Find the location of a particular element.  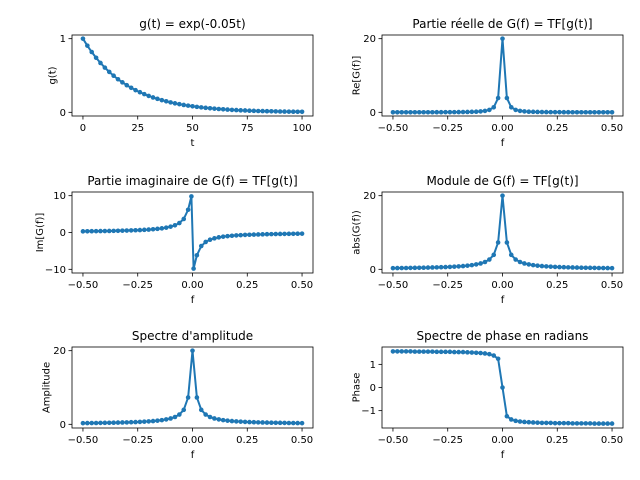

series-line is located at coordinates (192, 387).